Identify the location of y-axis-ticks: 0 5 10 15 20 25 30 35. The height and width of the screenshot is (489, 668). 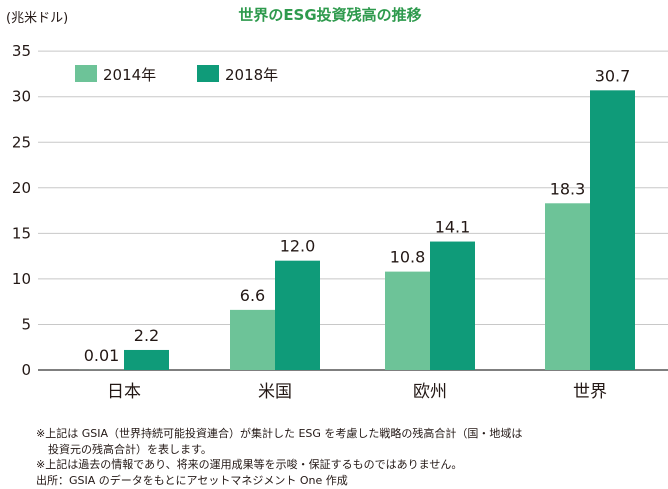
(21, 210).